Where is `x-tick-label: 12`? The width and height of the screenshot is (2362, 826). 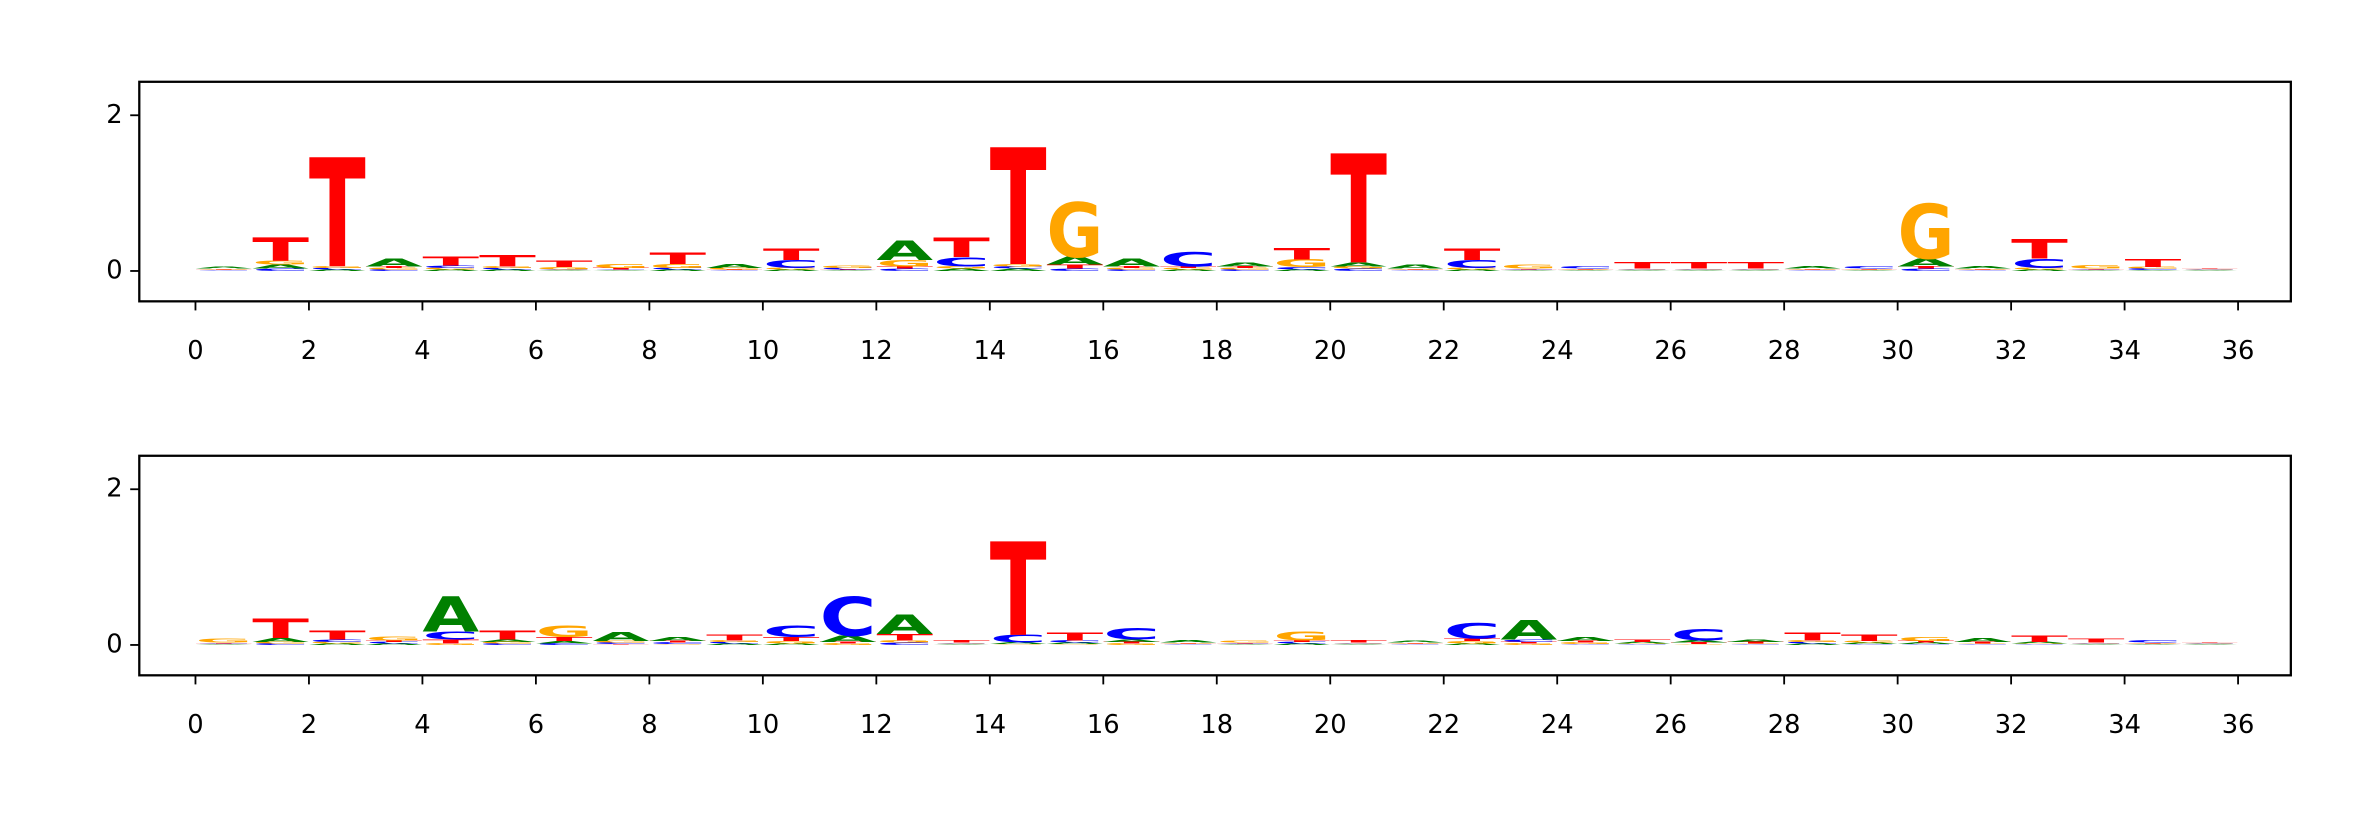 x-tick-label: 12 is located at coordinates (876, 351).